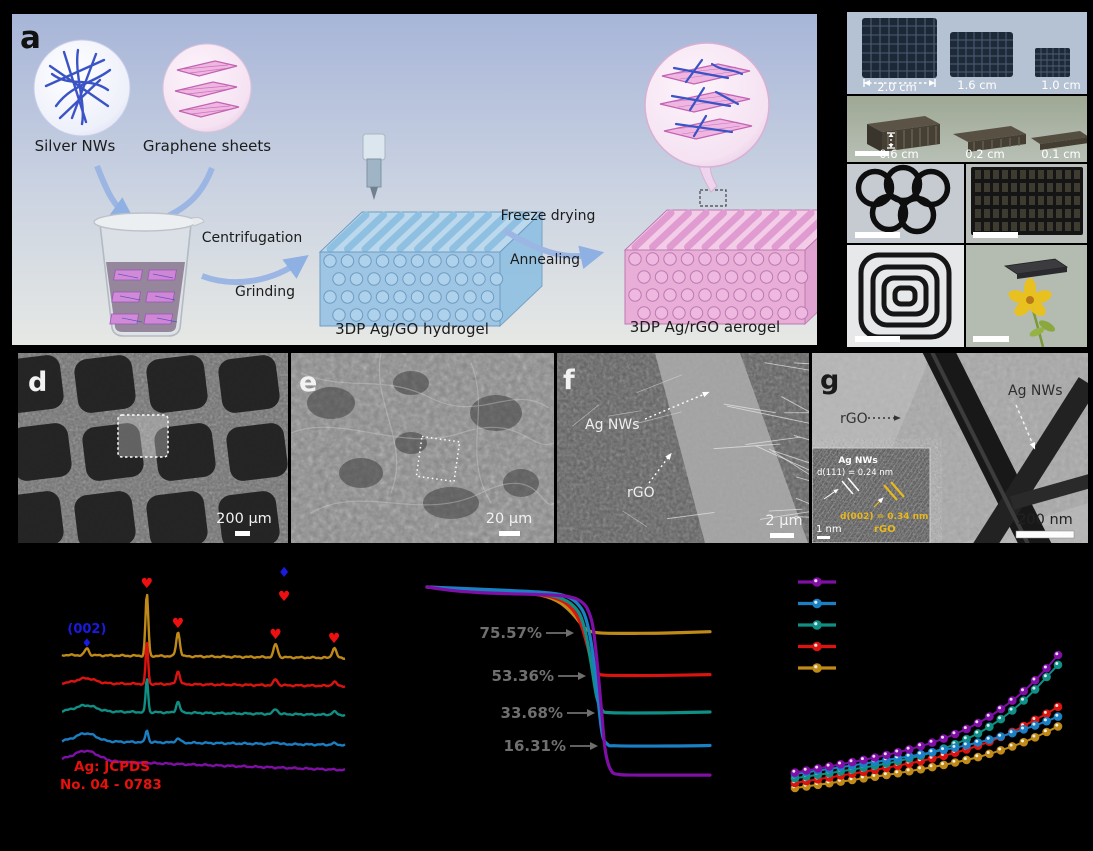 The width and height of the screenshot is (1093, 851). Describe the element at coordinates (203, 664) in the screenshot. I see `xrd-curve-red` at that location.